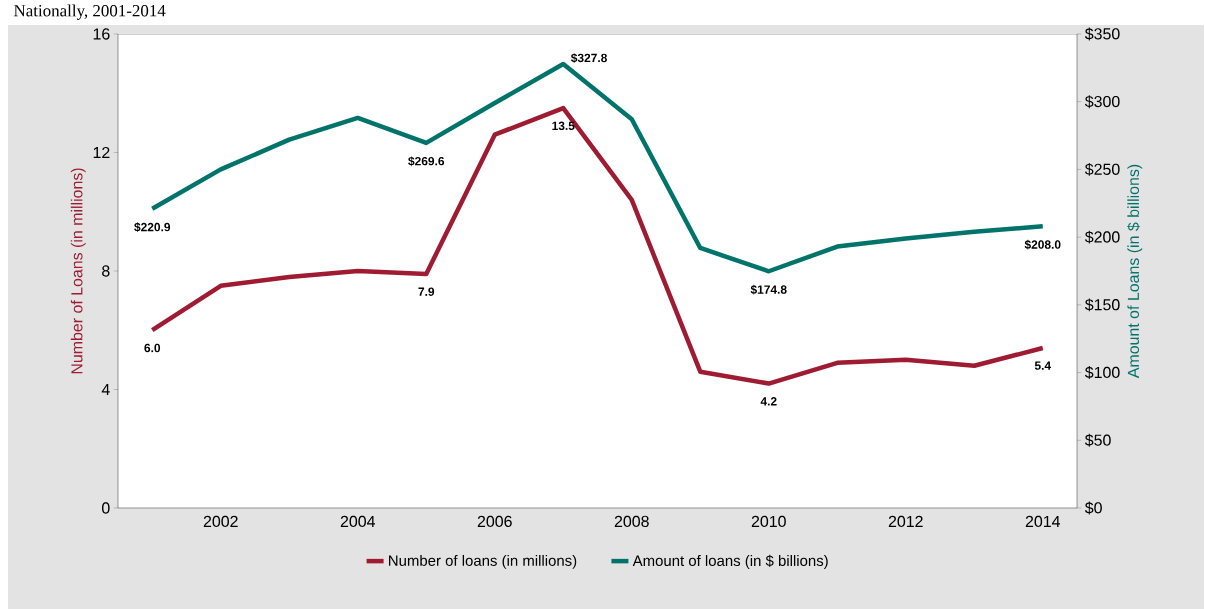  I want to click on data-label: $174.8, so click(768, 289).